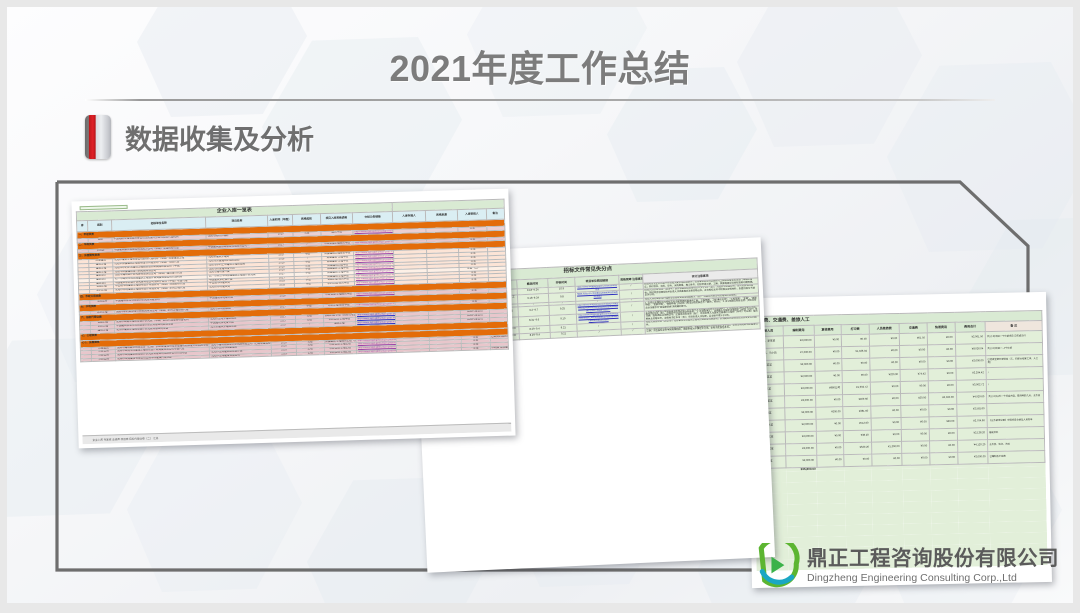 The width and height of the screenshot is (1080, 613). What do you see at coordinates (375, 260) in the screenshot?
I see `sheet1-hyperlink: http://www.sypl.gov.cn/zb-2018-b.html` at bounding box center [375, 260].